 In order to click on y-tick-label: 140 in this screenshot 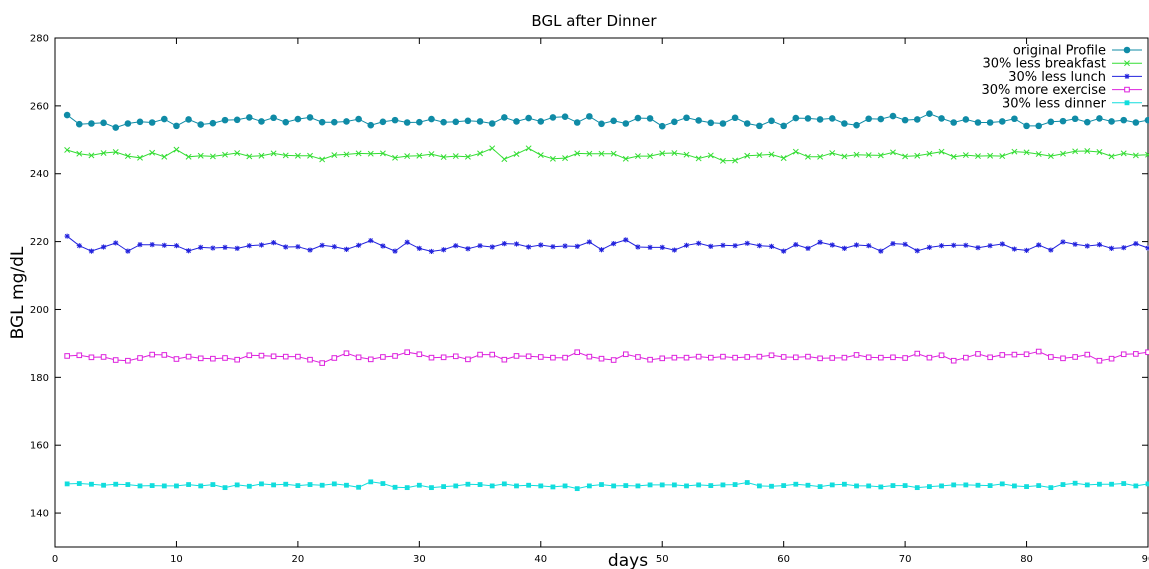, I will do `click(39, 514)`.